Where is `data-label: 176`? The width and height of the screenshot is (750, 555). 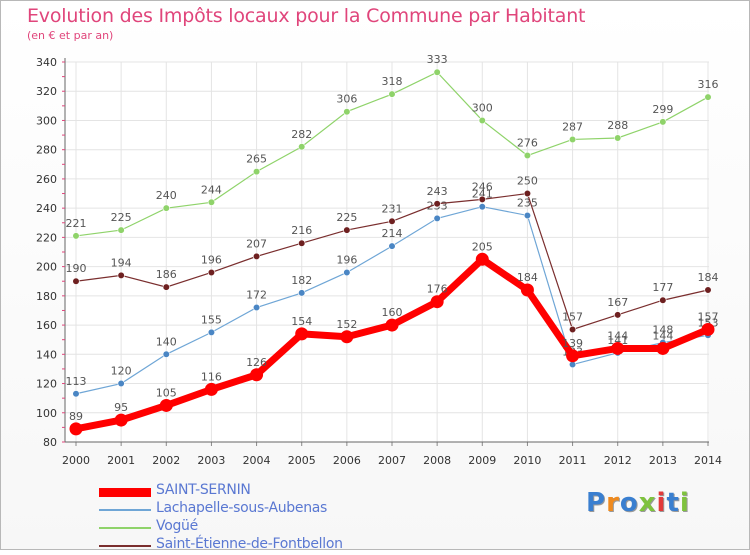 data-label: 176 is located at coordinates (437, 289).